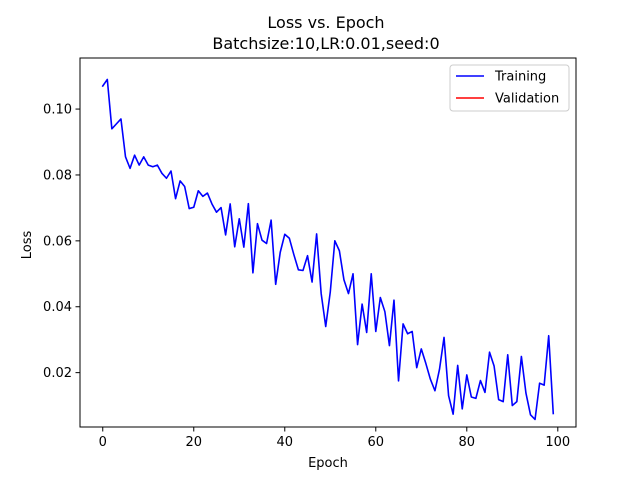 Image resolution: width=640 pixels, height=480 pixels. I want to click on y-tick-label: 0.06, so click(57, 241).